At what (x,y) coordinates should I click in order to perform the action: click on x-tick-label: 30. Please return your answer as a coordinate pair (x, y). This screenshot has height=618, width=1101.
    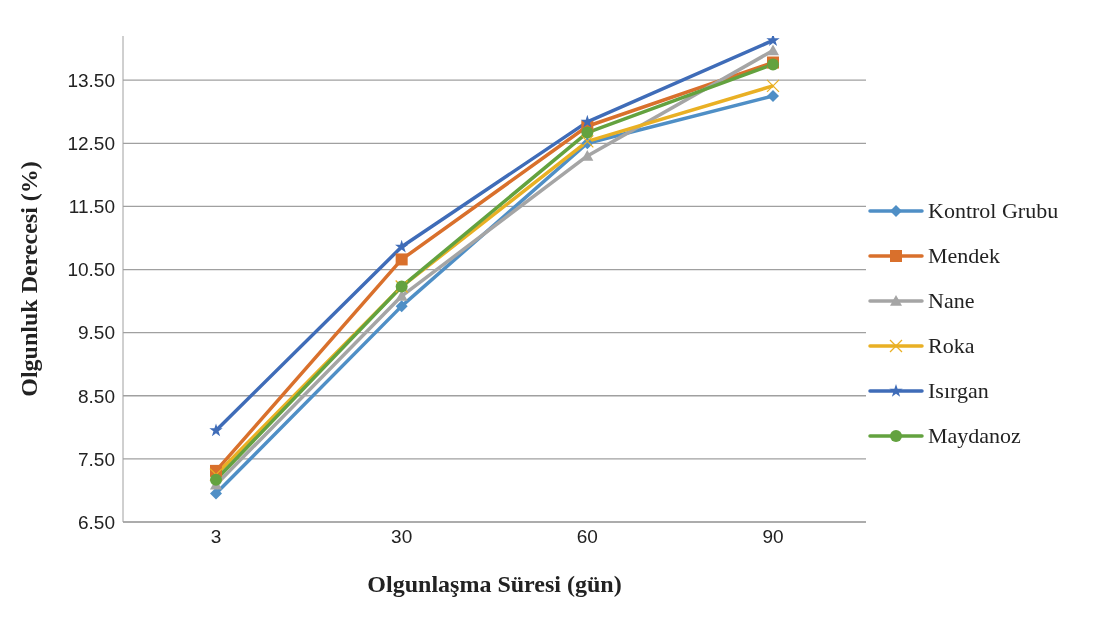
    Looking at the image, I should click on (402, 537).